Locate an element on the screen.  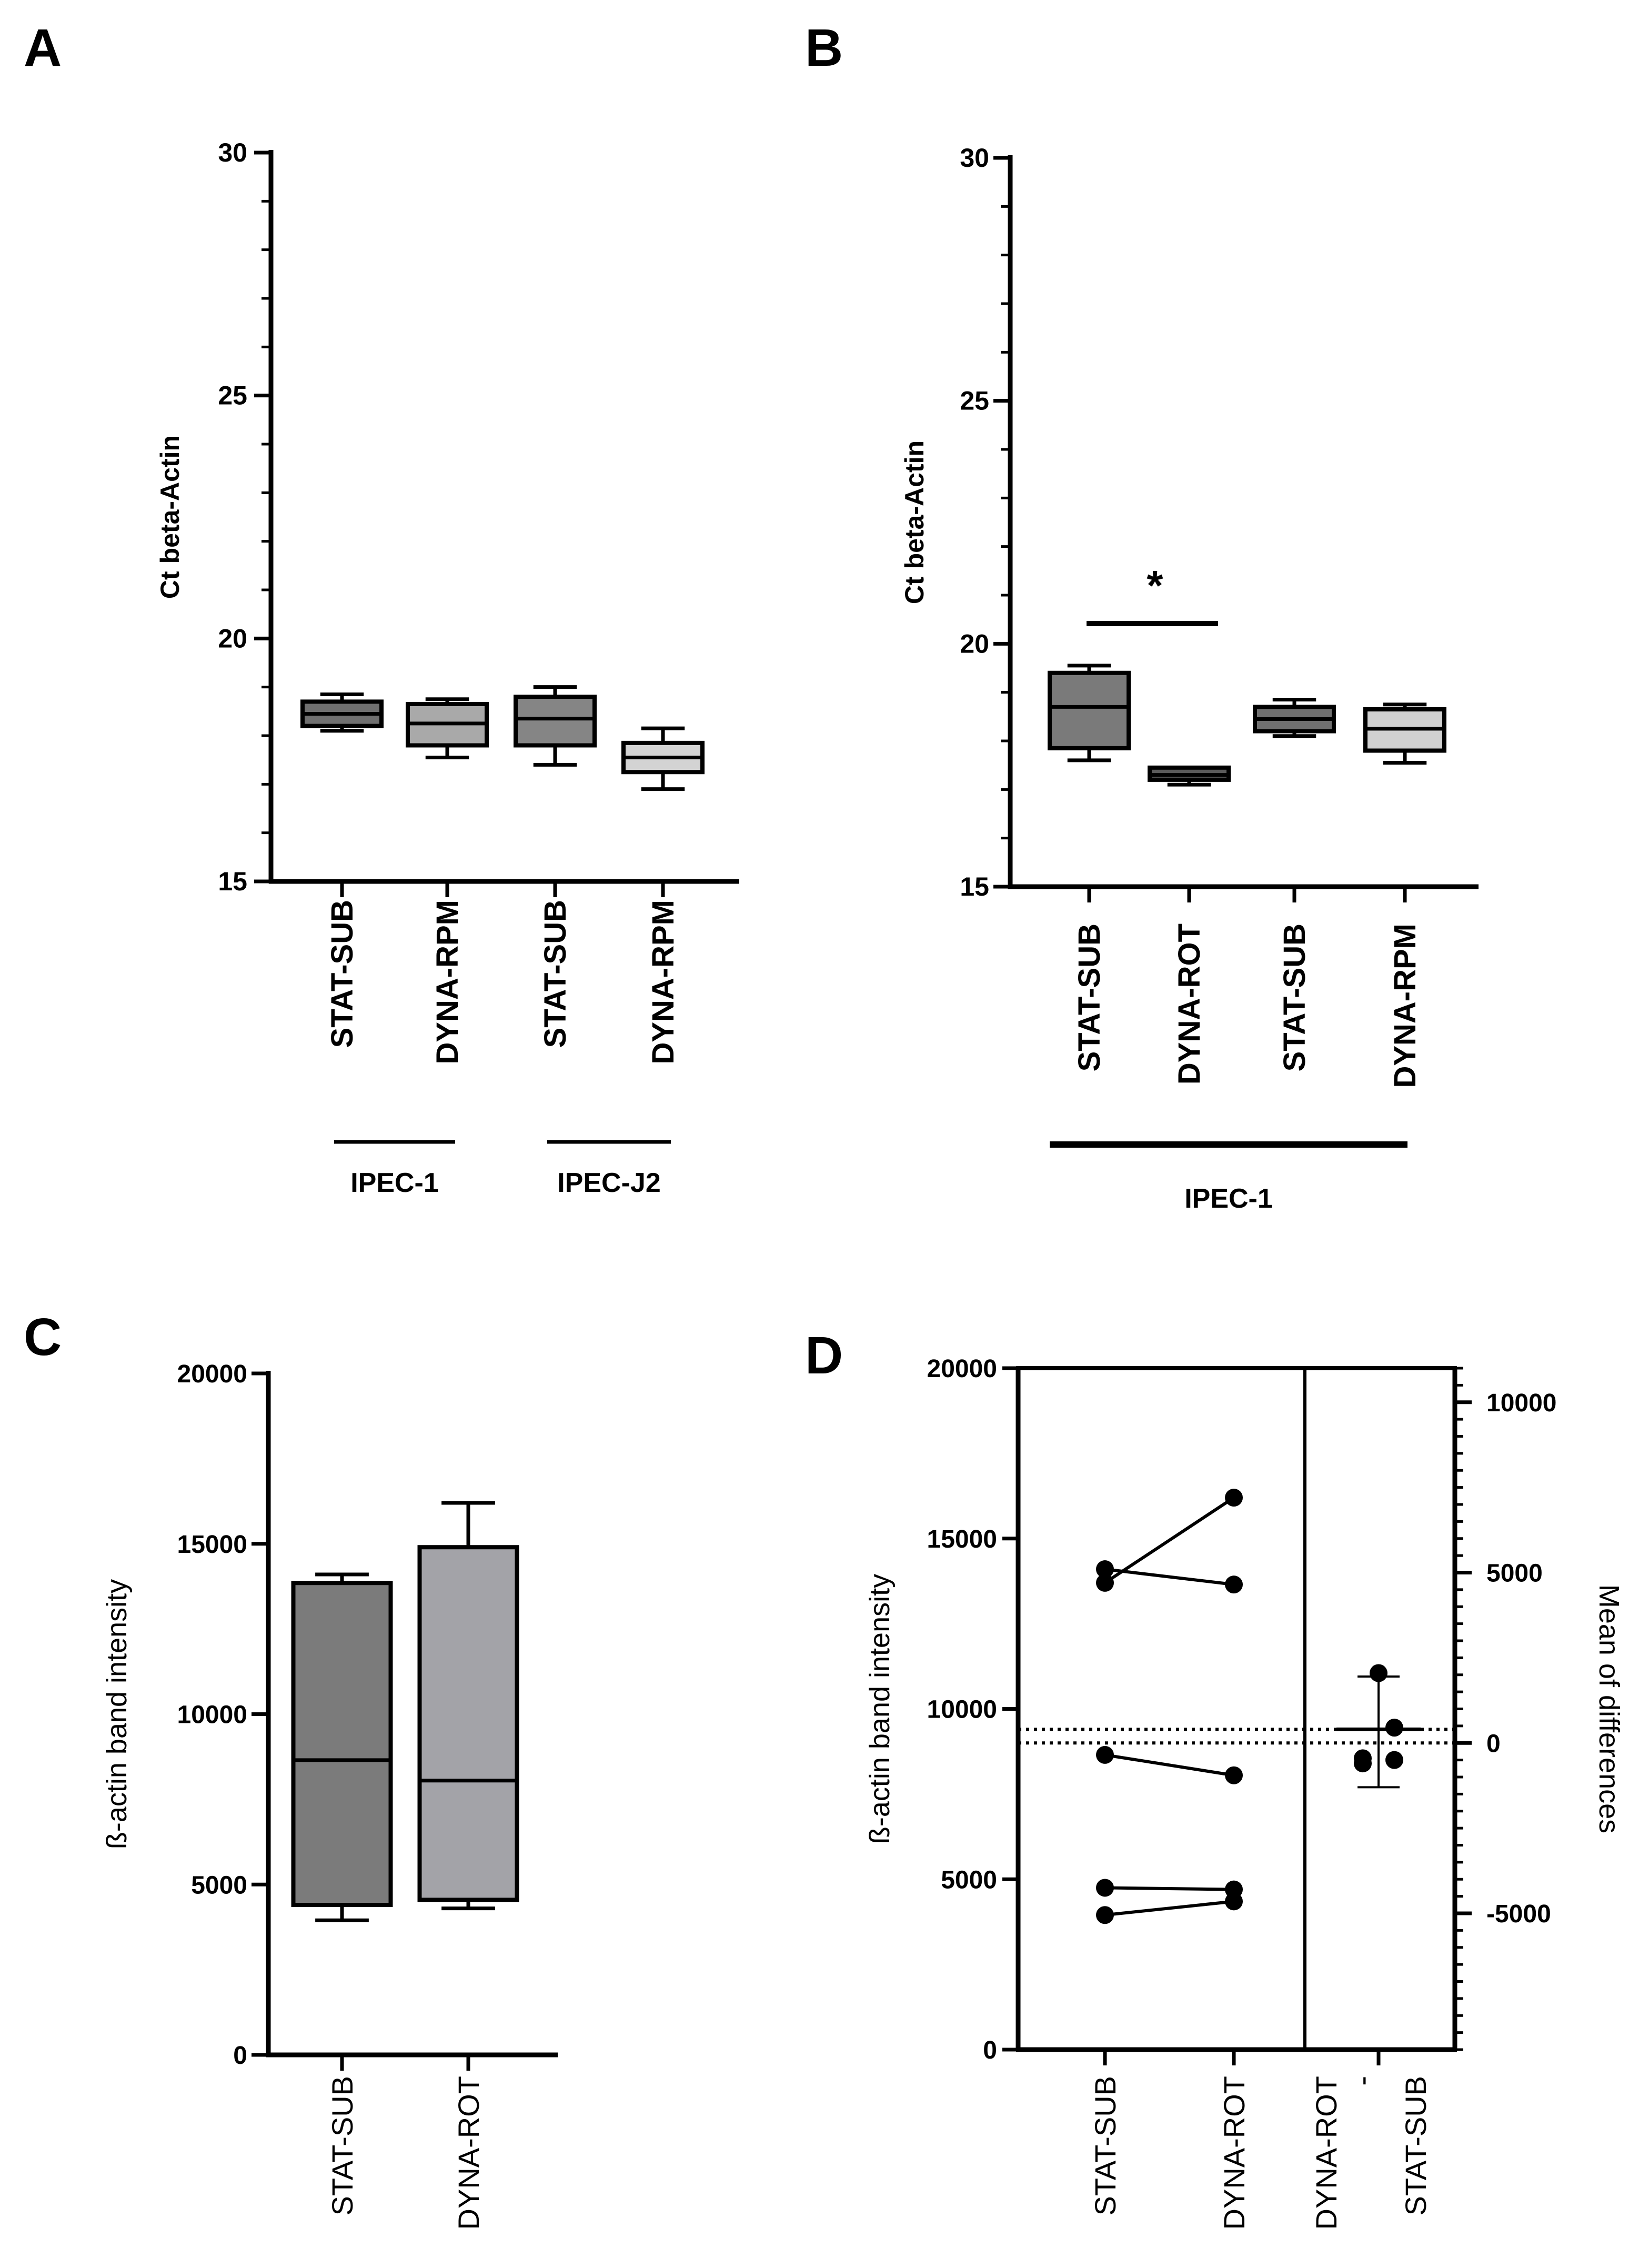
panel-a-box is located at coordinates (555, 721).